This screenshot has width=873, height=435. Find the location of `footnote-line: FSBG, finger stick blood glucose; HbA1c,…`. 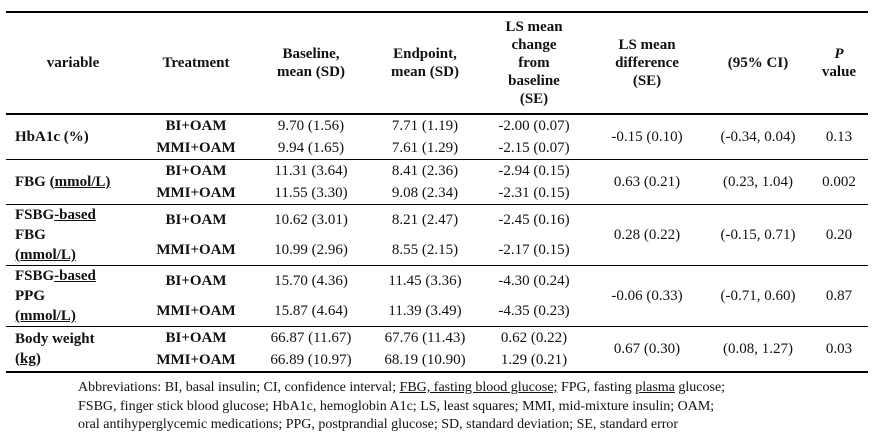

footnote-line: FSBG, finger stick blood glucose; HbA1c,… is located at coordinates (472, 407).